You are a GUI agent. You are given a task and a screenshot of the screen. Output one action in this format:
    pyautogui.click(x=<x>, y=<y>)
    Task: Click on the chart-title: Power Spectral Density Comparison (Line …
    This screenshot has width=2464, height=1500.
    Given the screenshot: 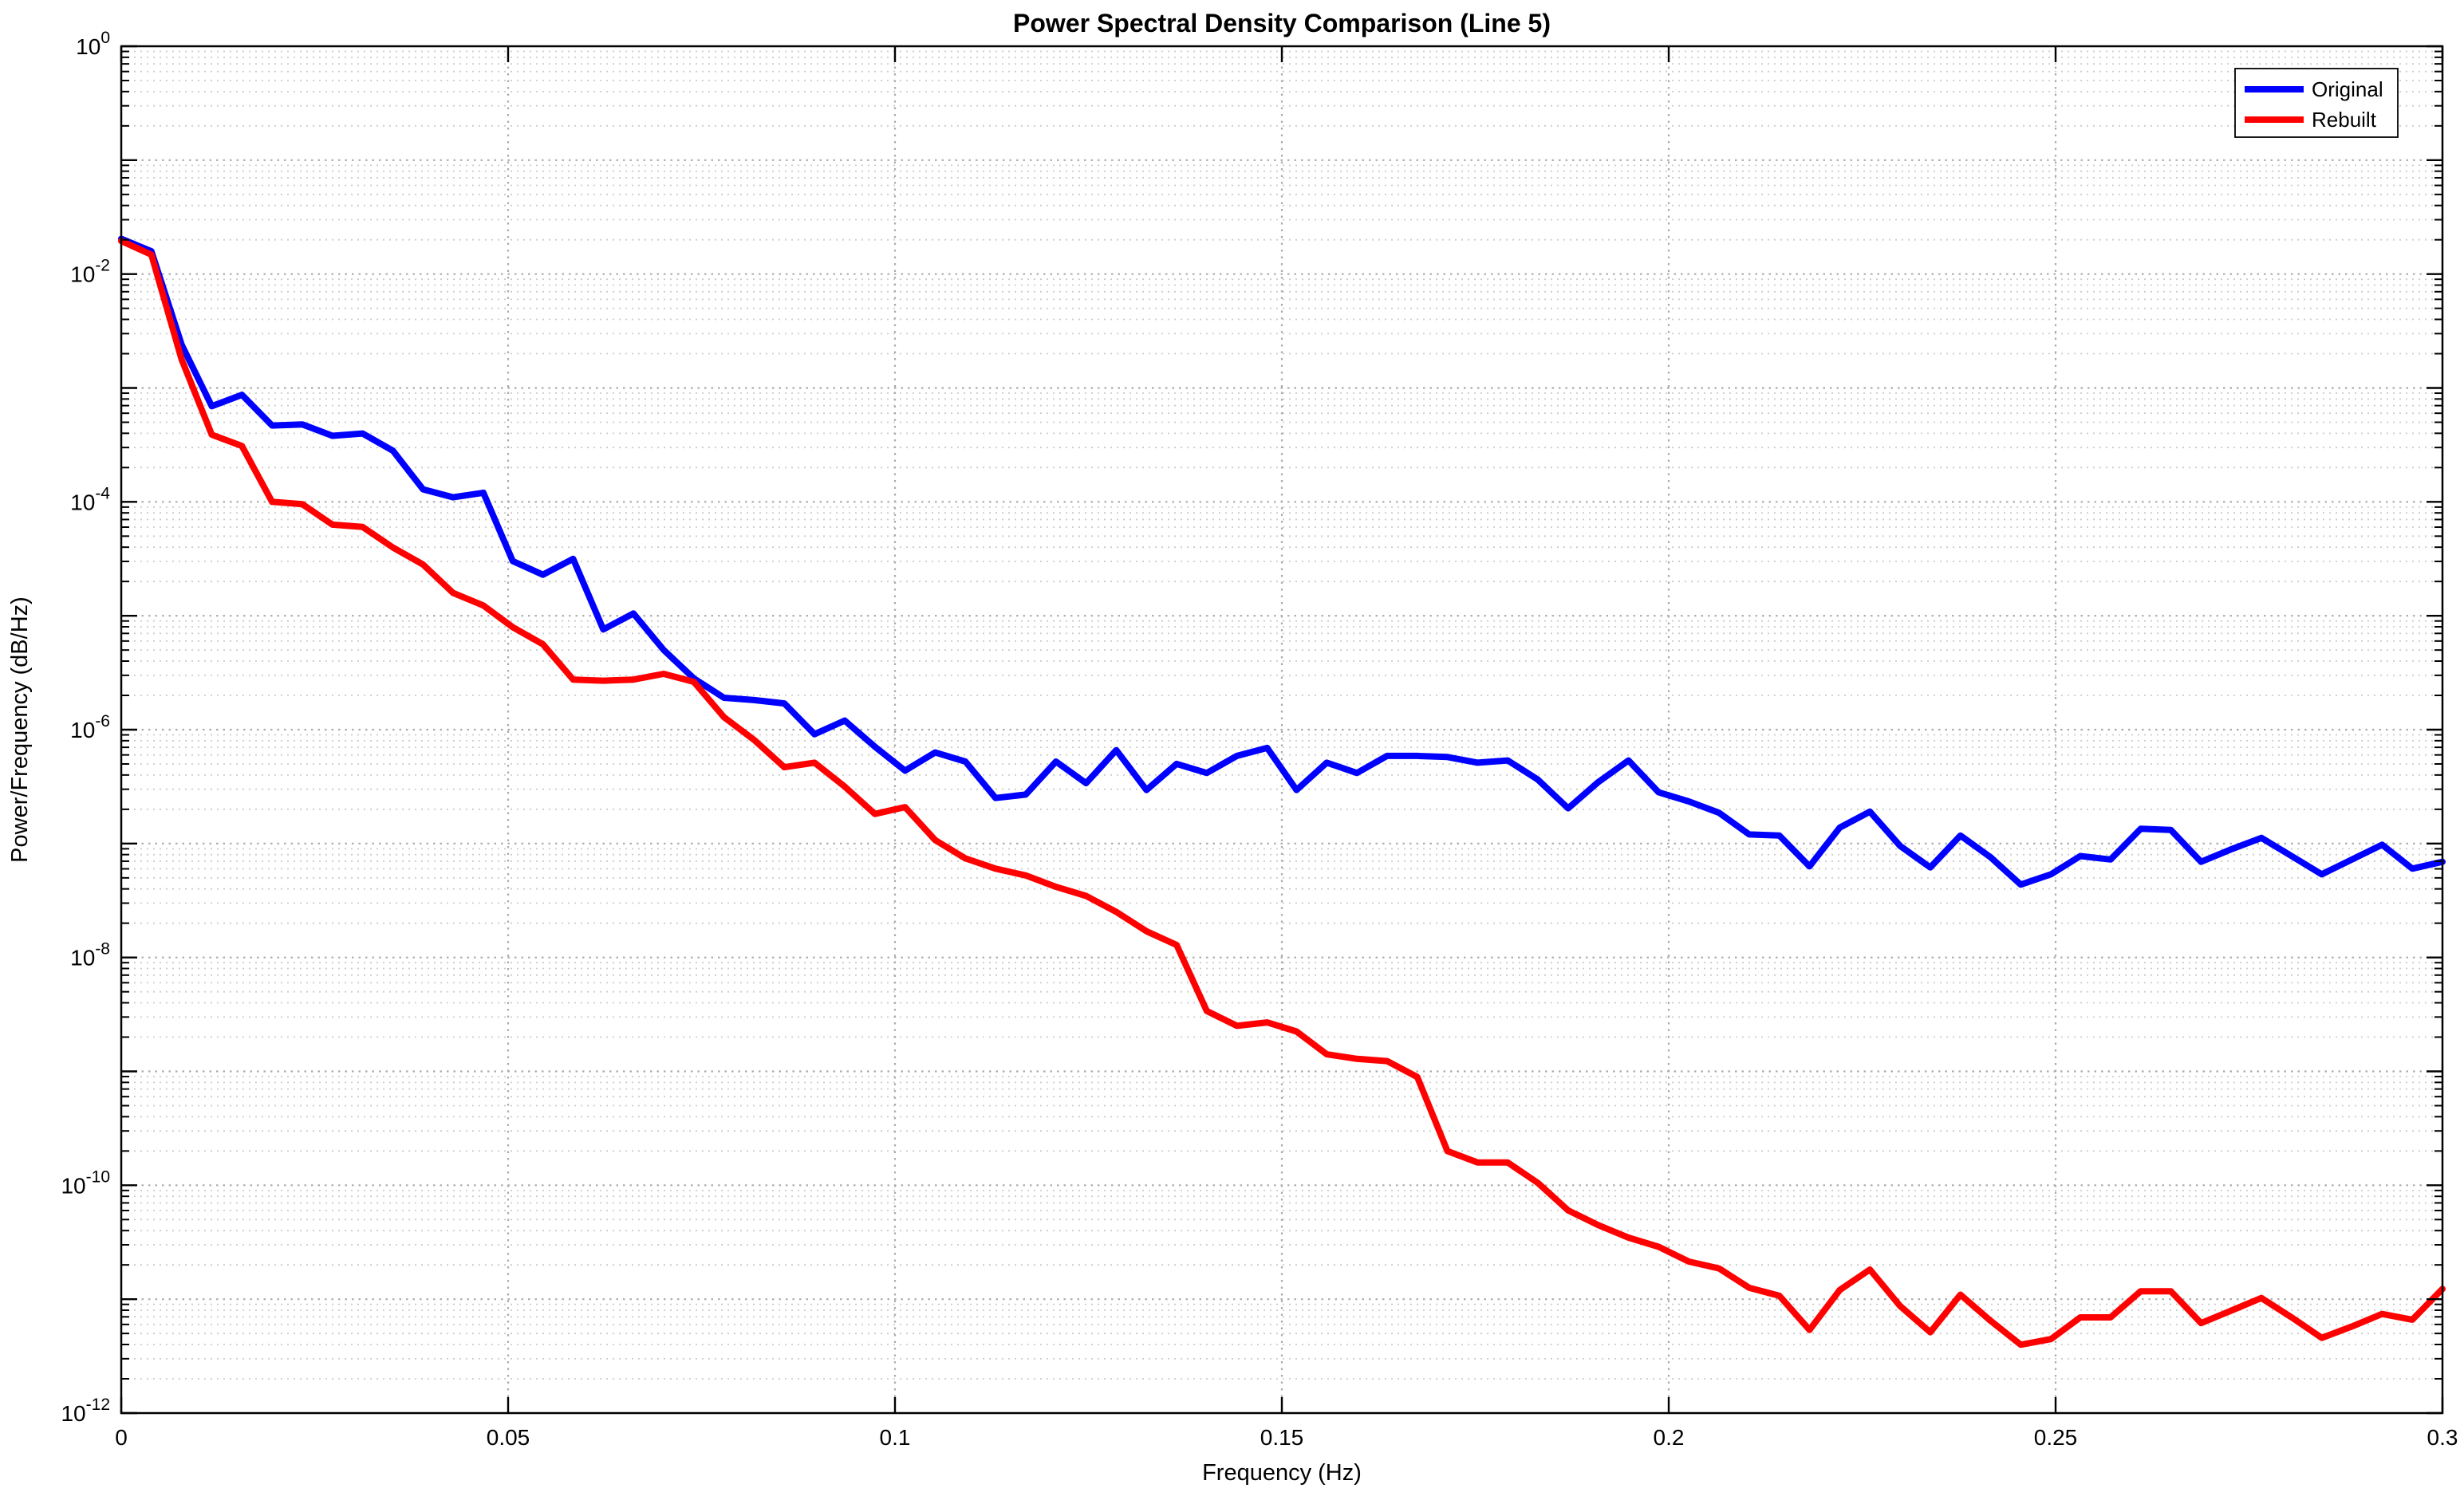 What is the action you would take?
    pyautogui.click(x=1282, y=23)
    